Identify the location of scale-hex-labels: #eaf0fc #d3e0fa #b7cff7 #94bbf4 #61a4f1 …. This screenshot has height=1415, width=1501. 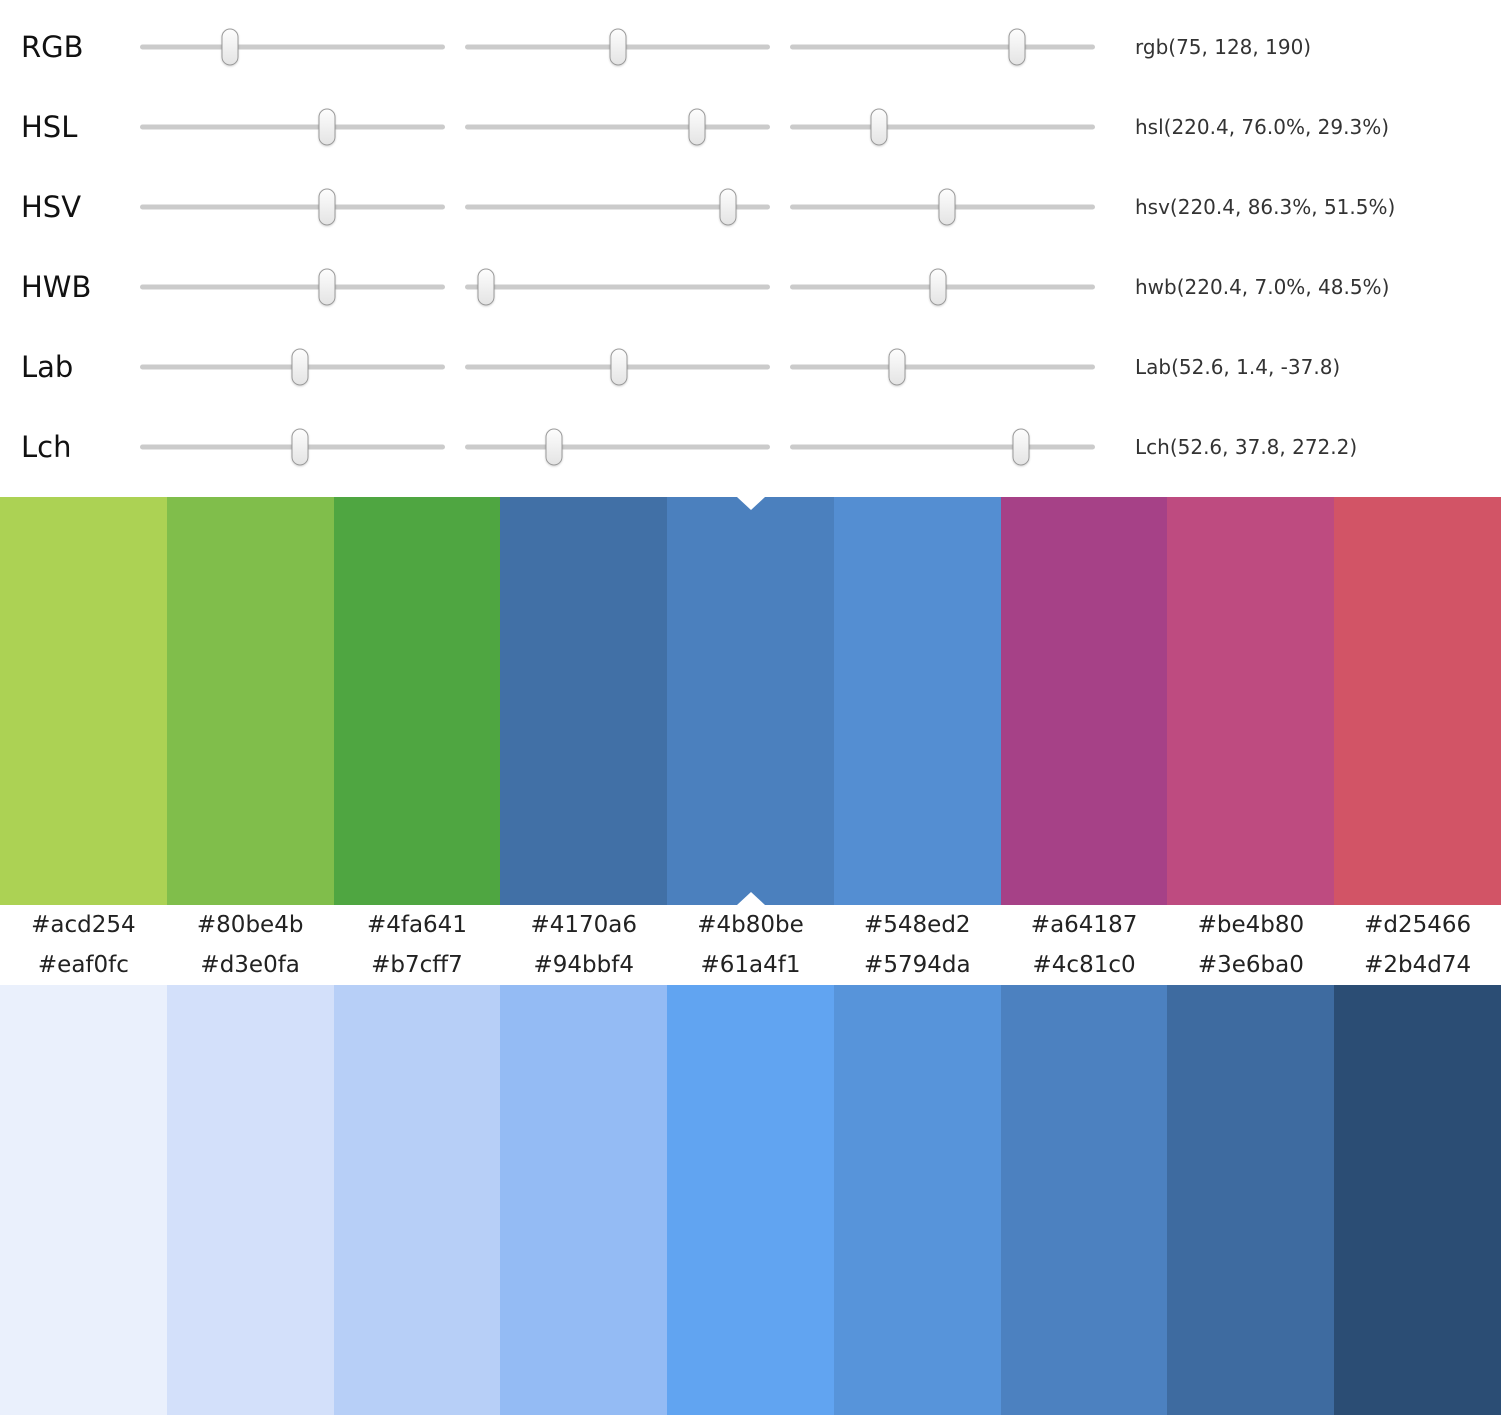
(750, 965).